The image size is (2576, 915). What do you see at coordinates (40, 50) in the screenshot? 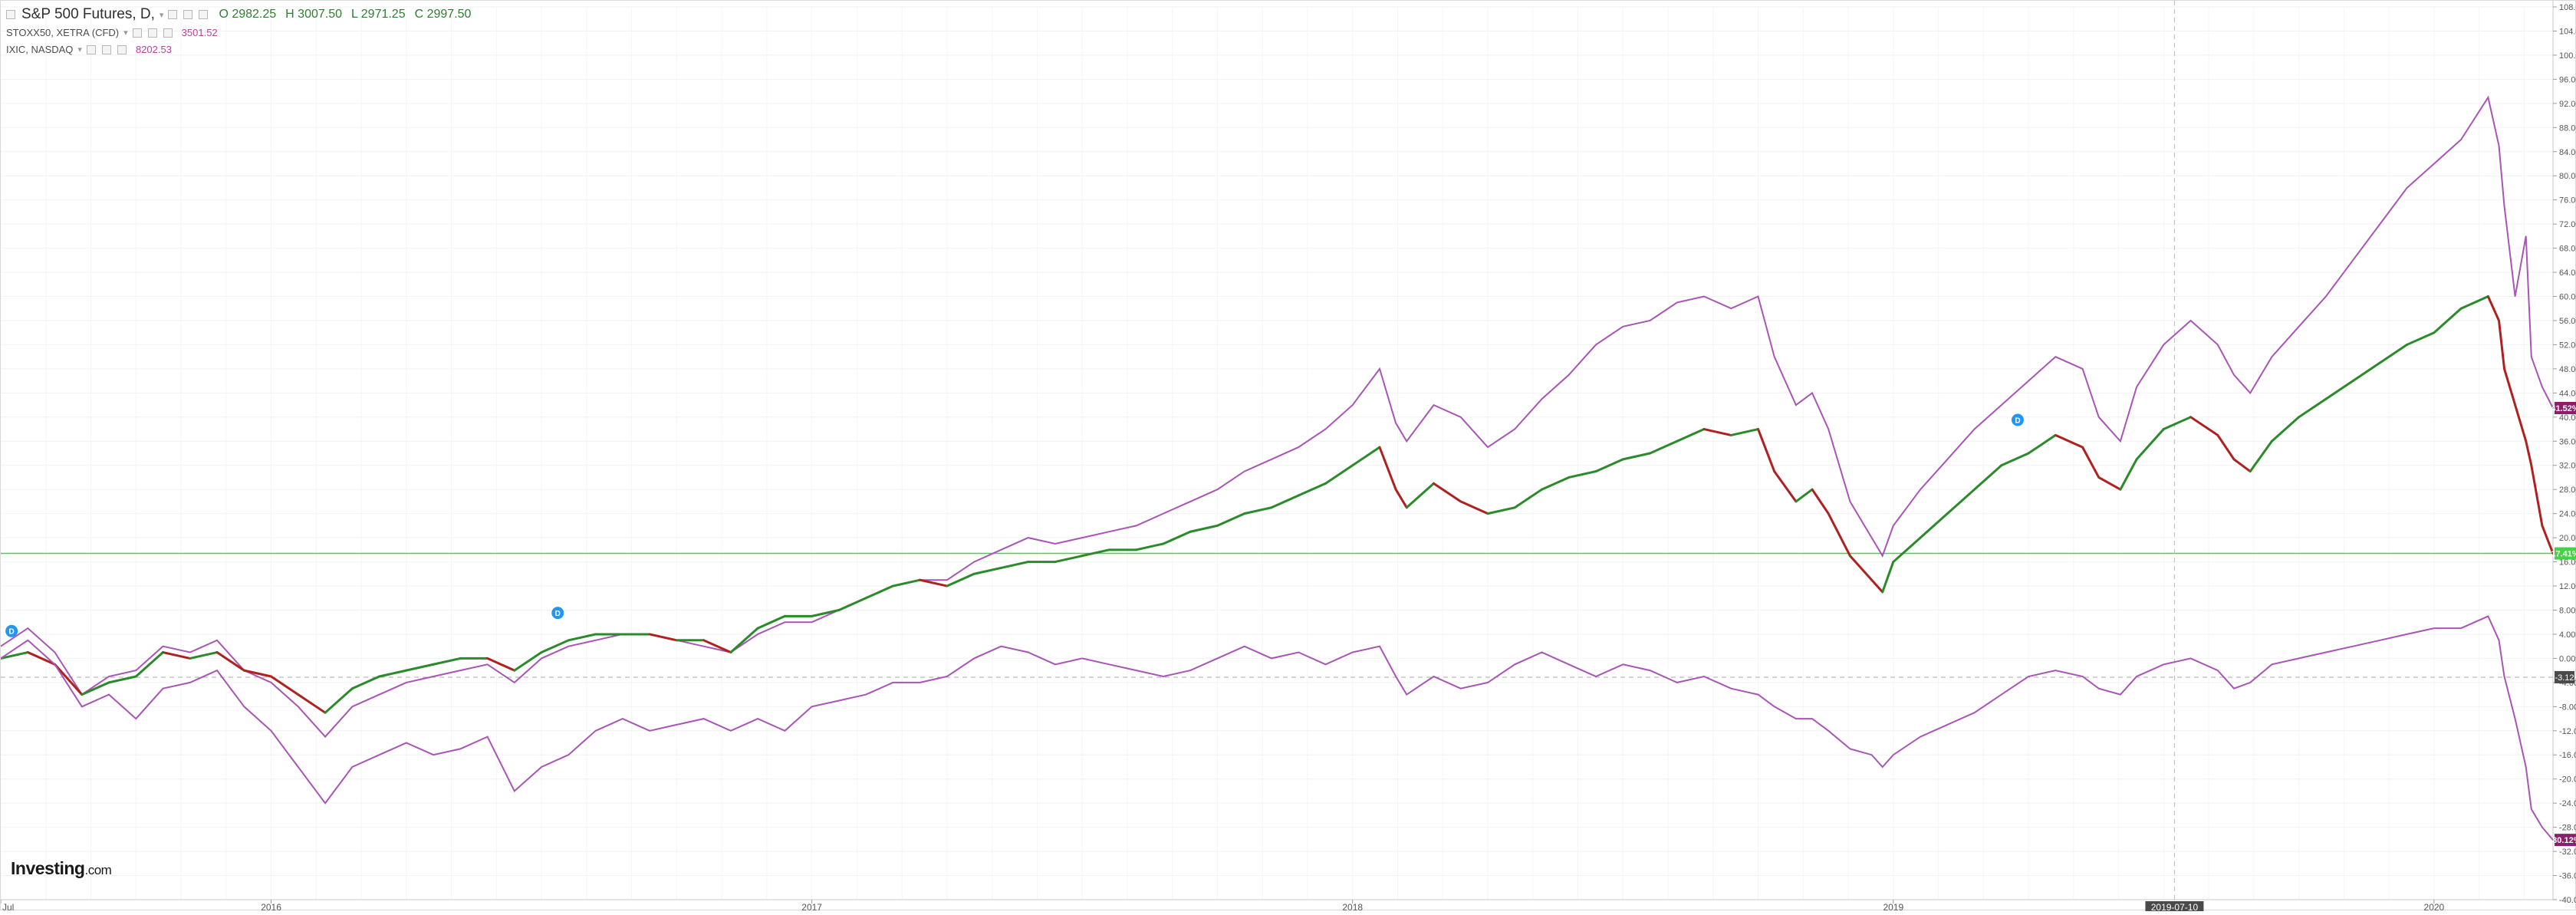
I see `ixic-name: IXIC, NASDAQ` at bounding box center [40, 50].